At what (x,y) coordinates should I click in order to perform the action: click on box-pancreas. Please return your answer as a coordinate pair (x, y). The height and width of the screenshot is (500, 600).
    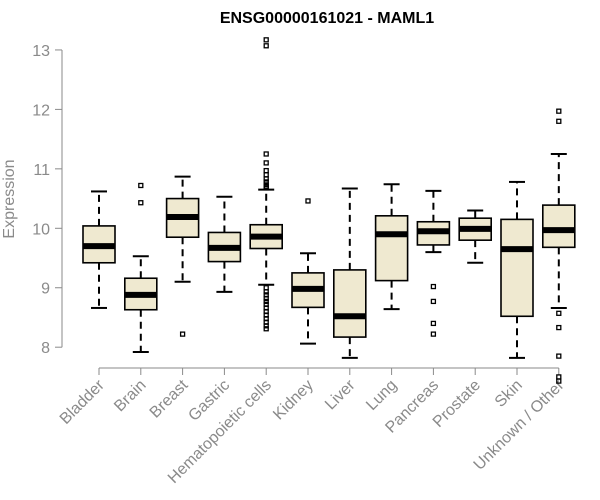
    Looking at the image, I should click on (433, 263).